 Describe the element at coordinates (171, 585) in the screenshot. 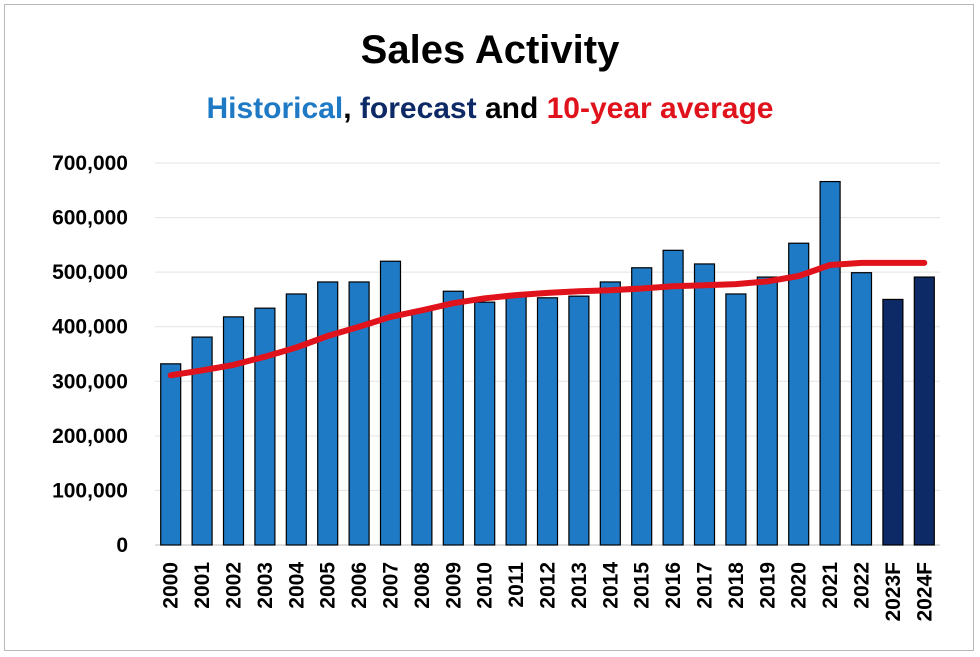

I see `x-tick-label: 2000` at that location.